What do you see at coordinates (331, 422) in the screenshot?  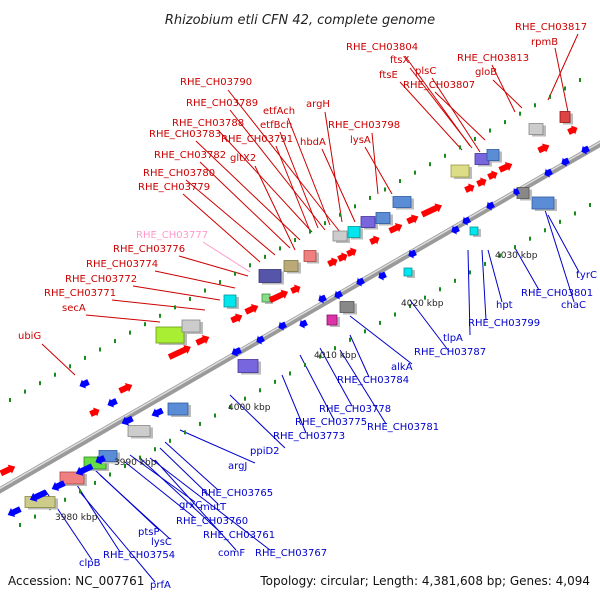 I see `gene-label: RHE_CH03775` at bounding box center [331, 422].